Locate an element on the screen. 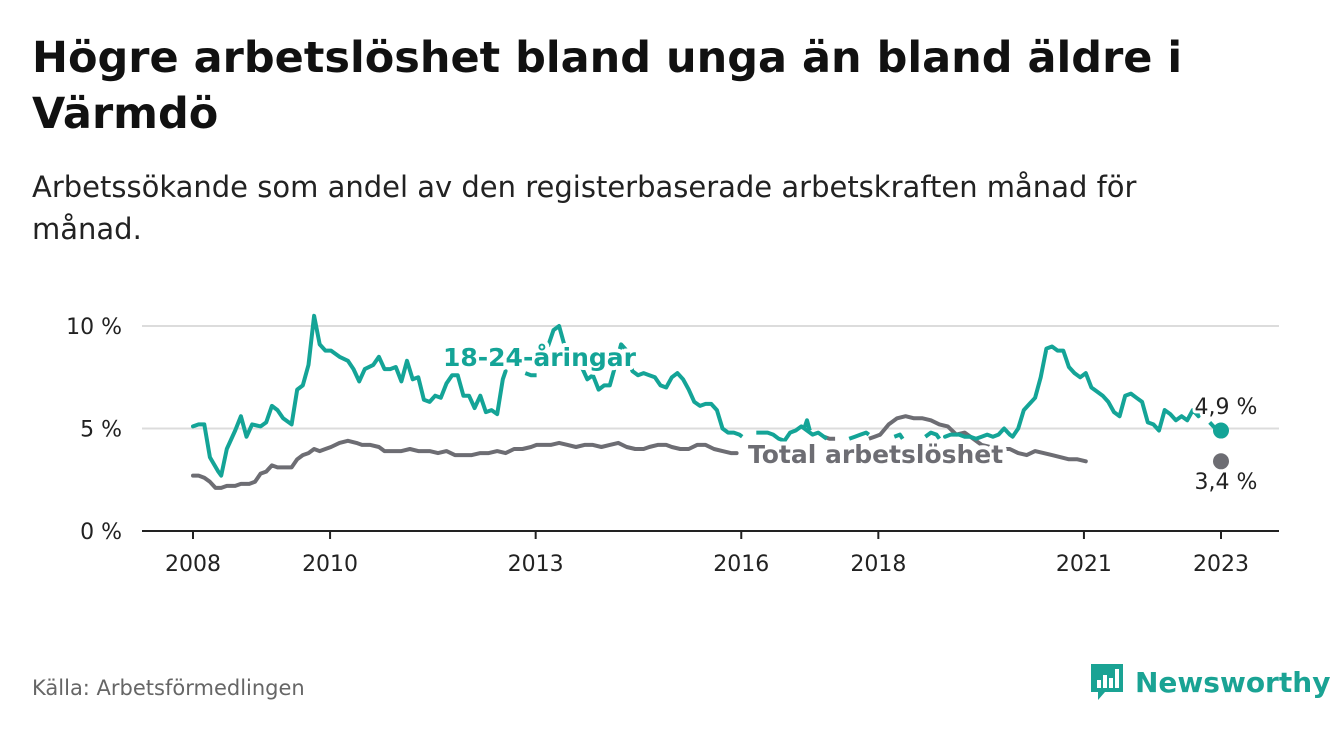  x-tick-label: 2013 is located at coordinates (536, 564).